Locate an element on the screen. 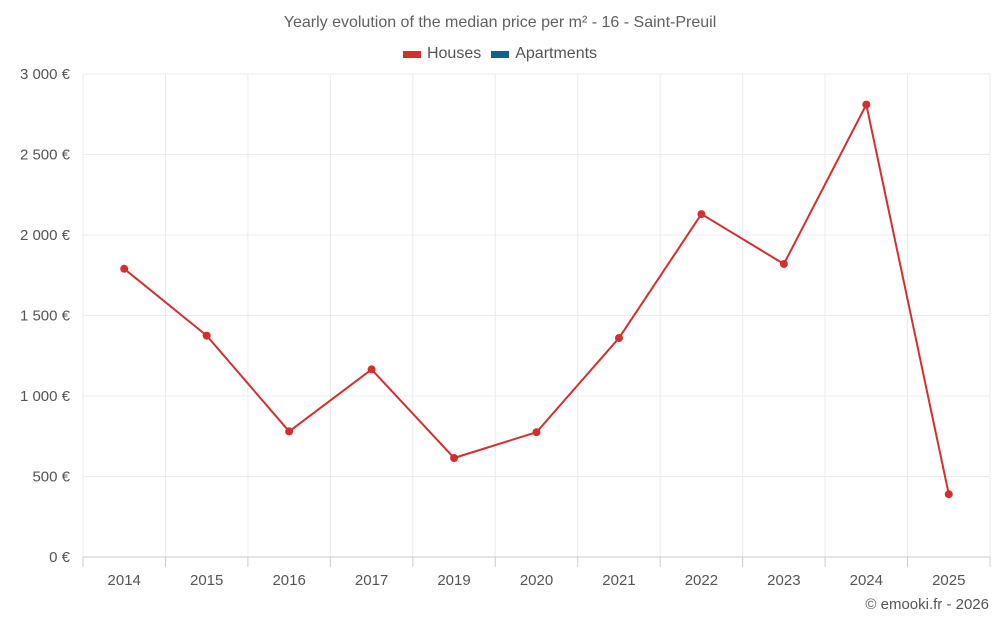 The image size is (1000, 625). legend-item-apartments: Apartments is located at coordinates (544, 54).